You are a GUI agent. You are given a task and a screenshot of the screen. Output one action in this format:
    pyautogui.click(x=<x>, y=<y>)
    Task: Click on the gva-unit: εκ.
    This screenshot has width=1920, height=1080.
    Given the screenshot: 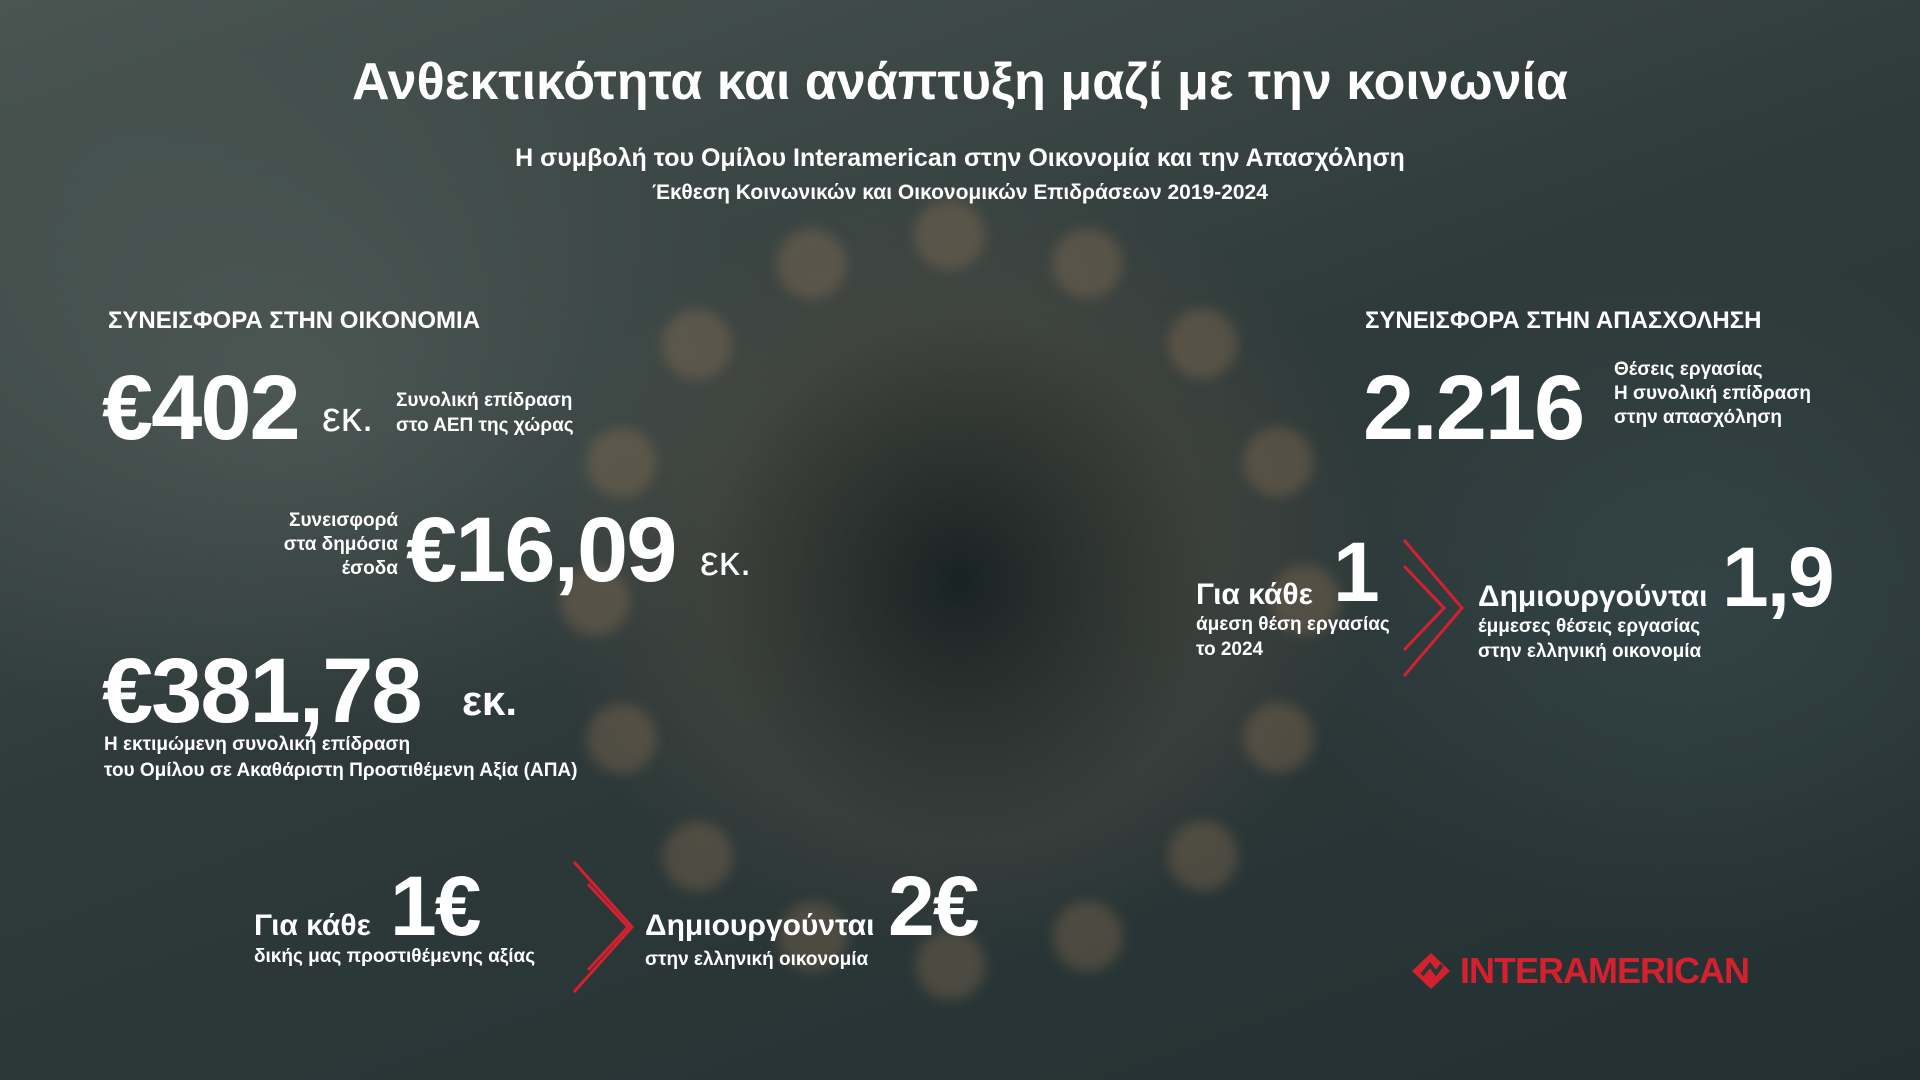 What is the action you would take?
    pyautogui.click(x=490, y=700)
    